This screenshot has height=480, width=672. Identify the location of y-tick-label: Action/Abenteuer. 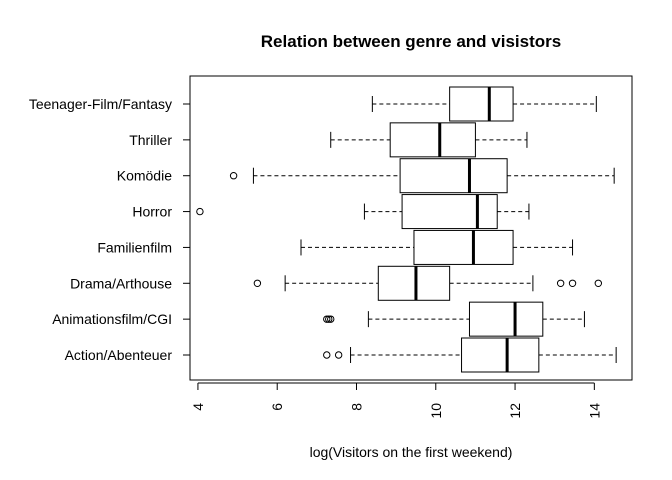
(119, 355).